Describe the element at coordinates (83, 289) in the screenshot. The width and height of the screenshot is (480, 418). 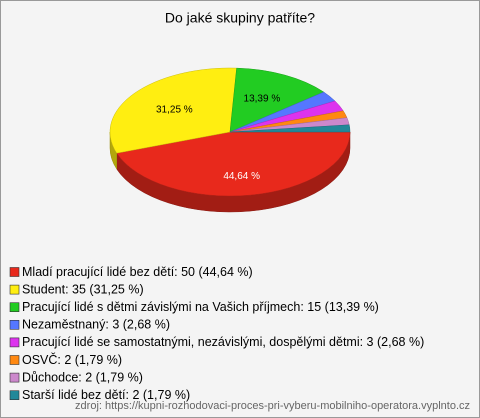
I see `legend-label: Student: 35 (31,25 %)` at that location.